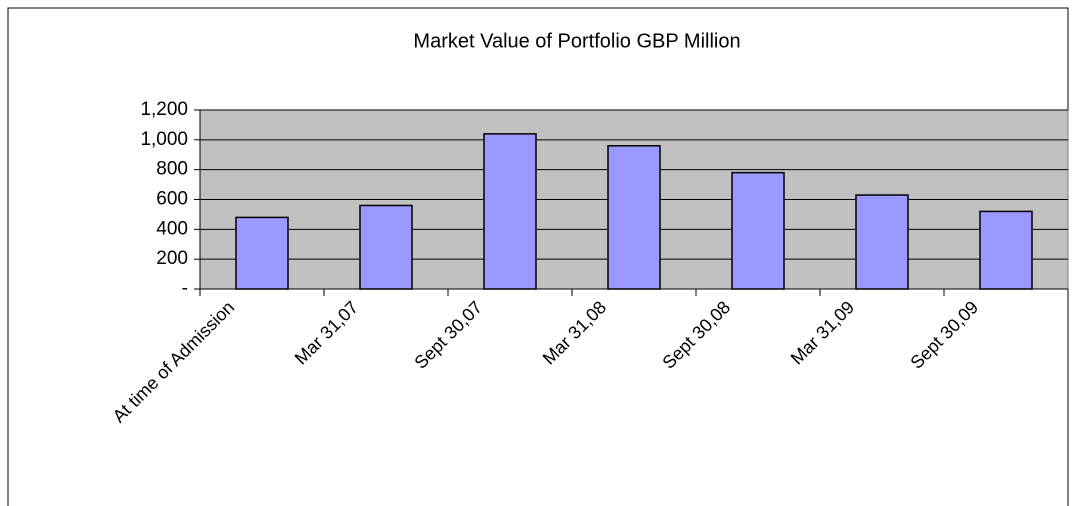 Image resolution: width=1076 pixels, height=506 pixels. I want to click on y-tick-label: 1,000, so click(164, 139).